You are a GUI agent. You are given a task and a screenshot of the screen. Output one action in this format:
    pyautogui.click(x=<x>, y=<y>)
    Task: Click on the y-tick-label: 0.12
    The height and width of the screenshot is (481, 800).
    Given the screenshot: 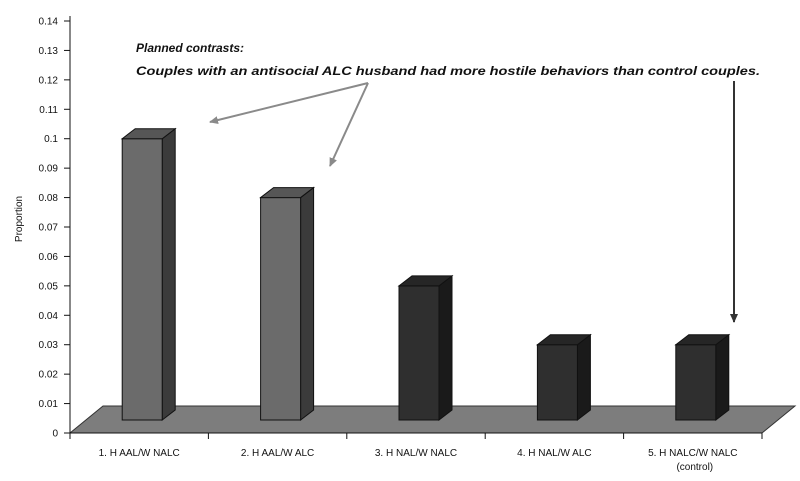 What is the action you would take?
    pyautogui.click(x=49, y=80)
    